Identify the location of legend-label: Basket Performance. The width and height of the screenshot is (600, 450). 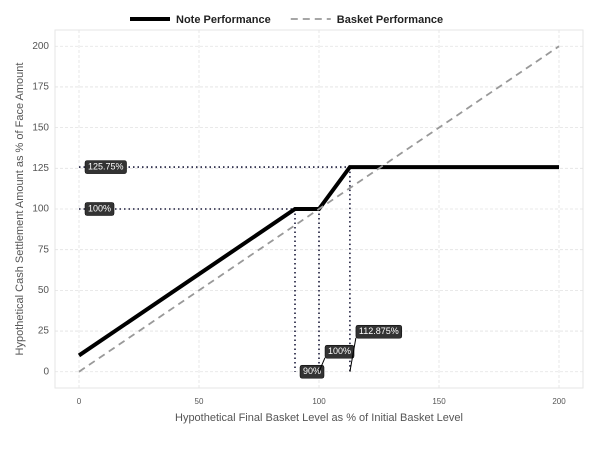
(390, 20).